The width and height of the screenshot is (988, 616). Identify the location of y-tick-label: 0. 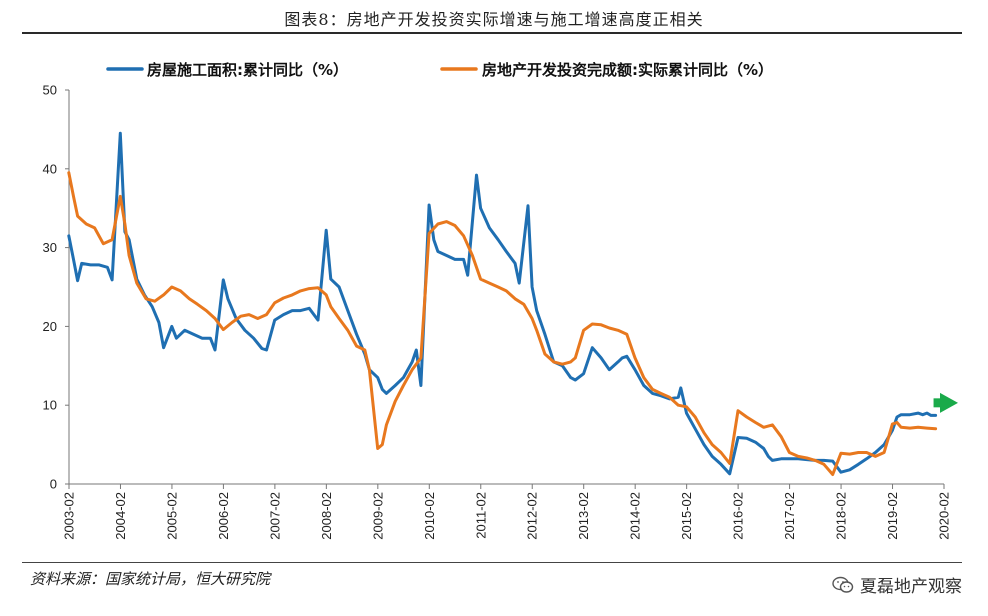
(53, 484).